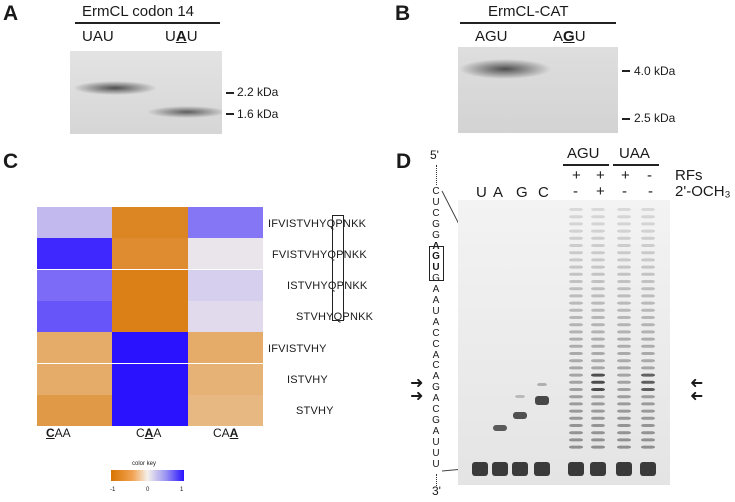 This screenshot has width=735, height=502. Describe the element at coordinates (417, 396) in the screenshot. I see `arrow-left-2: ➜` at that location.